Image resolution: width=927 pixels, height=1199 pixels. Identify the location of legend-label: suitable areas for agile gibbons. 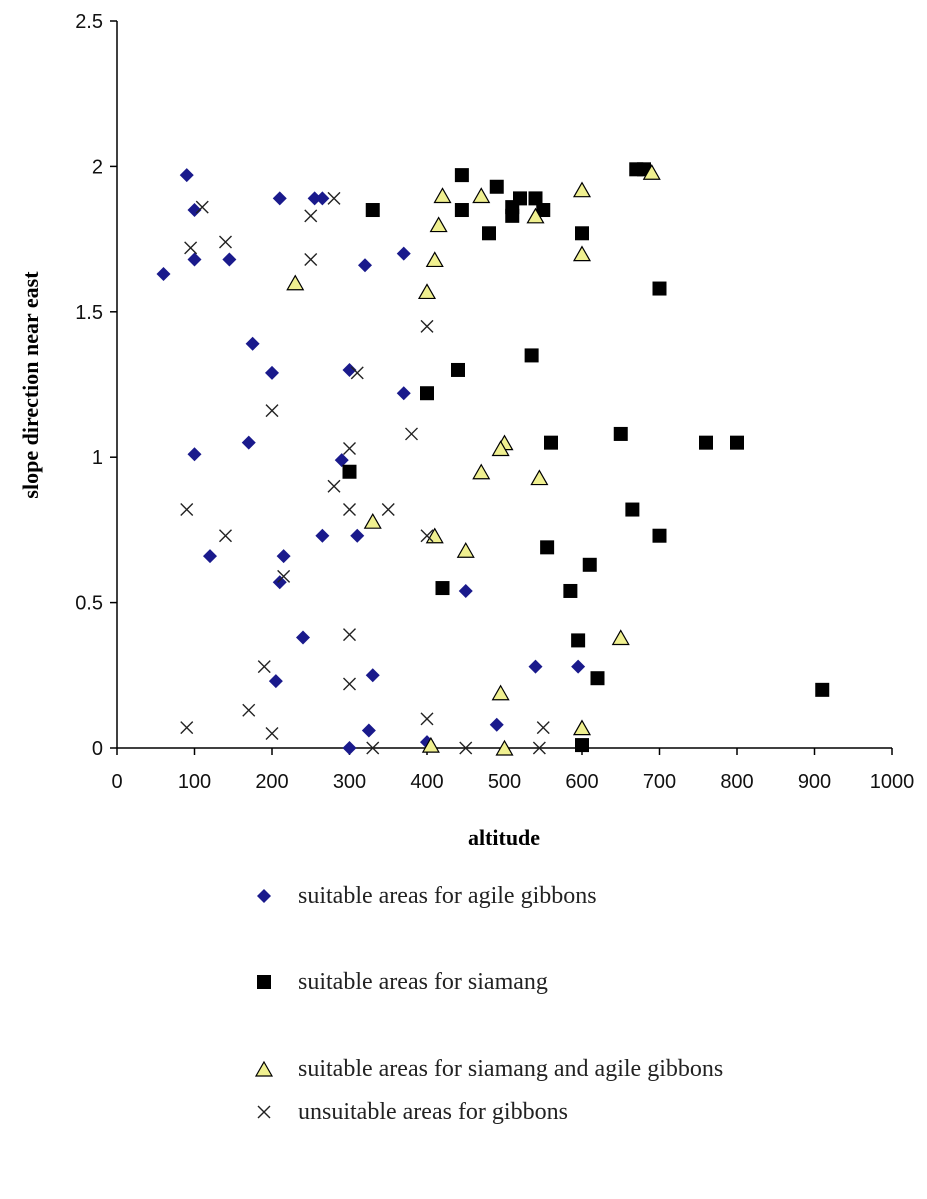
(447, 896).